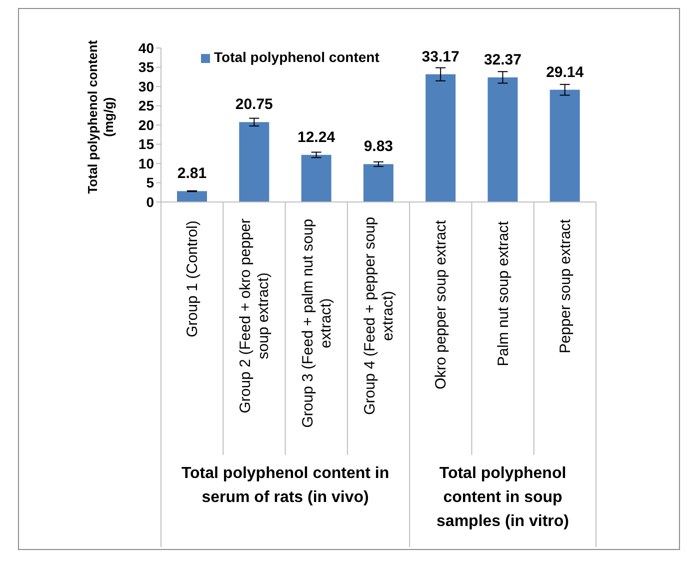  I want to click on x-tick-label: Group 1 (Control), so click(193, 279).